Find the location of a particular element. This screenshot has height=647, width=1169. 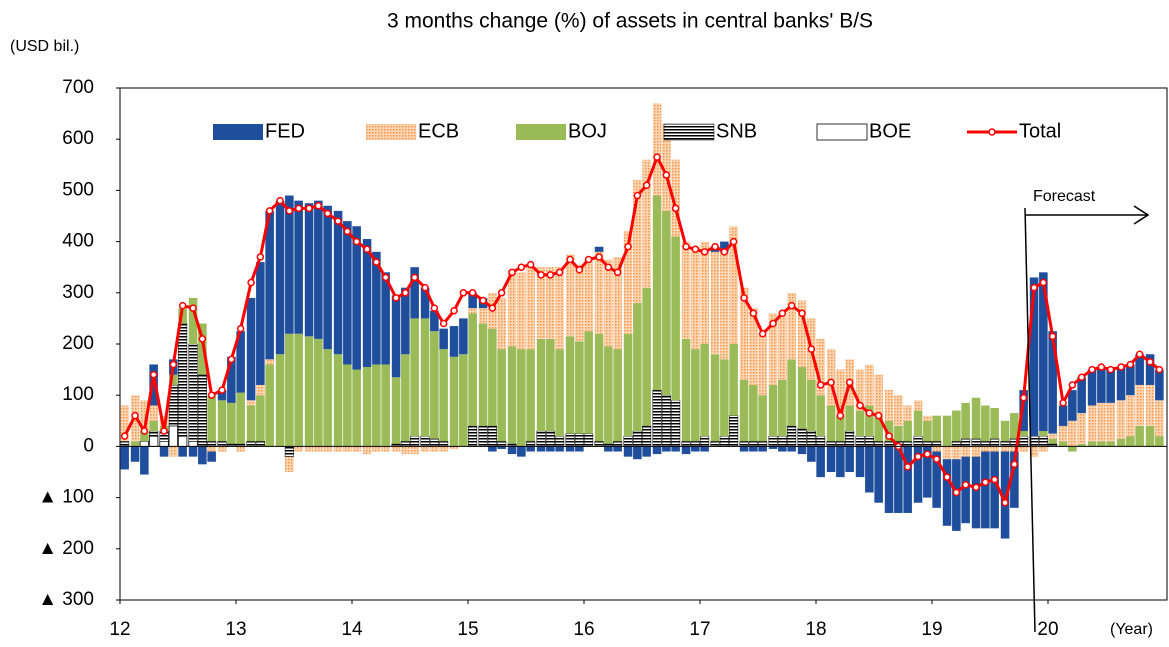

legend-label: ECB is located at coordinates (438, 131).